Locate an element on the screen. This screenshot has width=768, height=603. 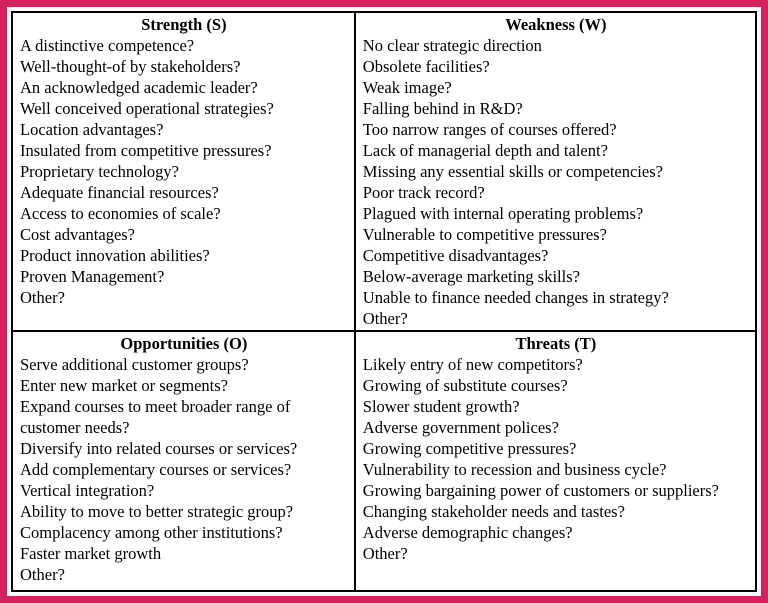
list-item: Faster market growth is located at coordinates (91, 553).